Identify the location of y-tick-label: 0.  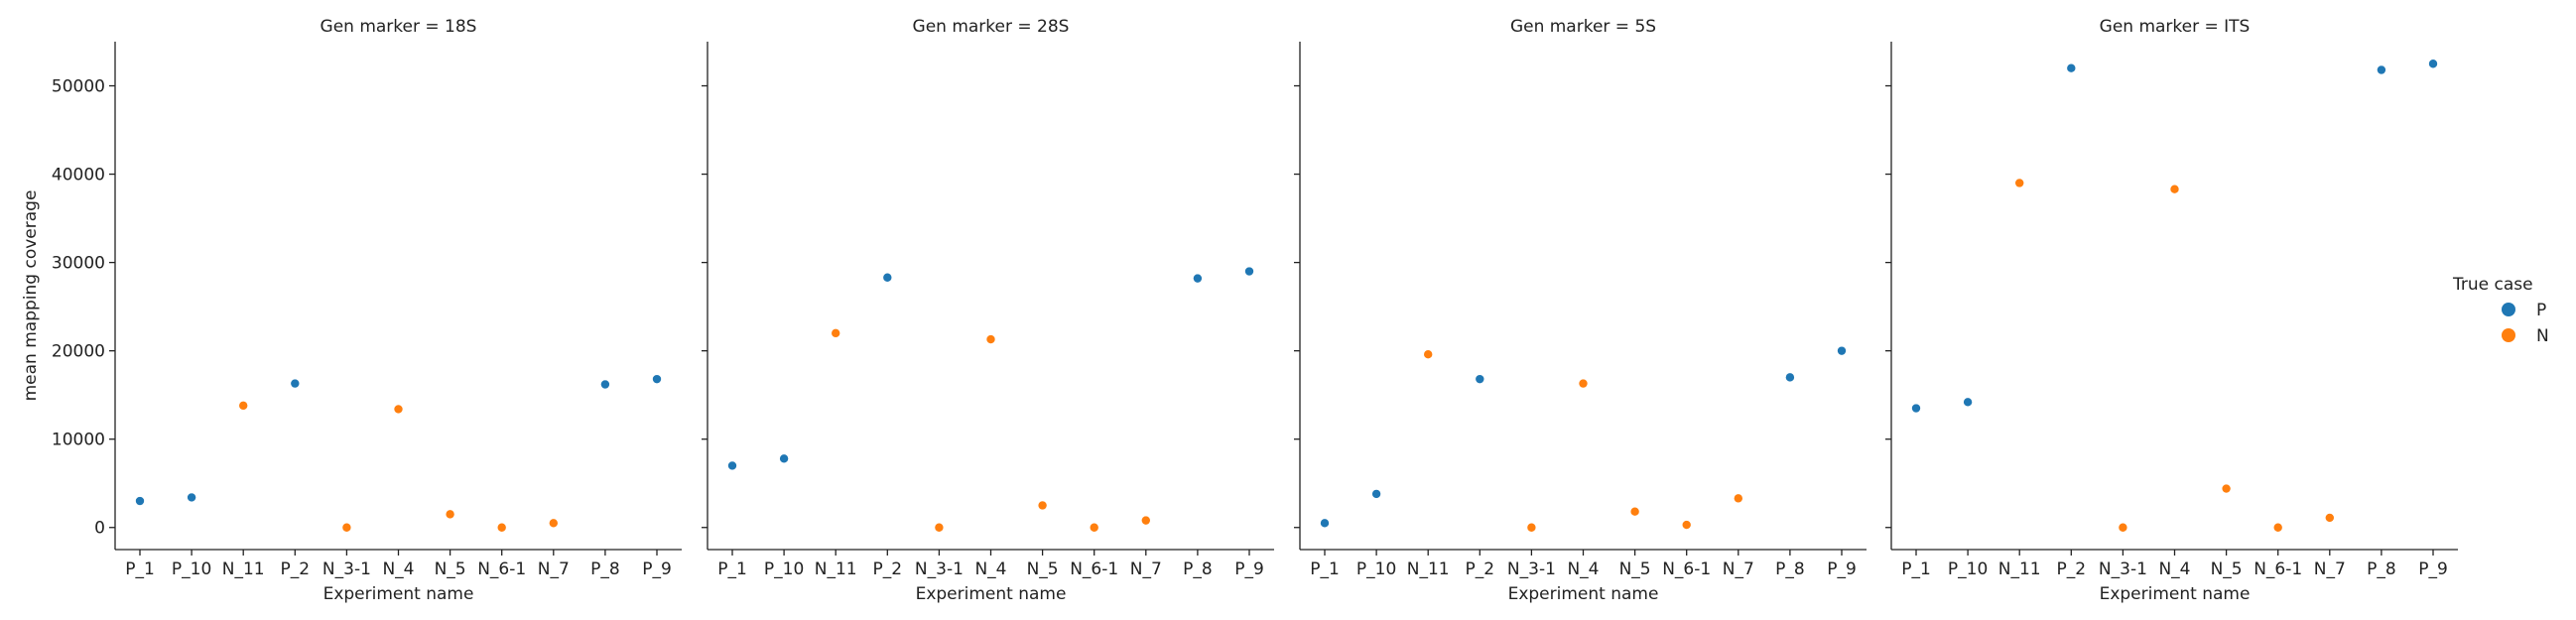
(100, 529).